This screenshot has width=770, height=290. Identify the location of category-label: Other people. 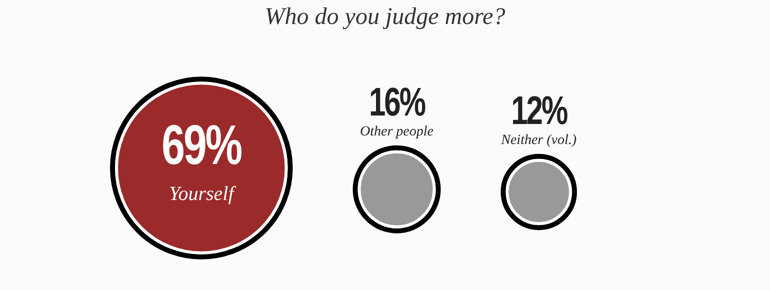
(397, 132).